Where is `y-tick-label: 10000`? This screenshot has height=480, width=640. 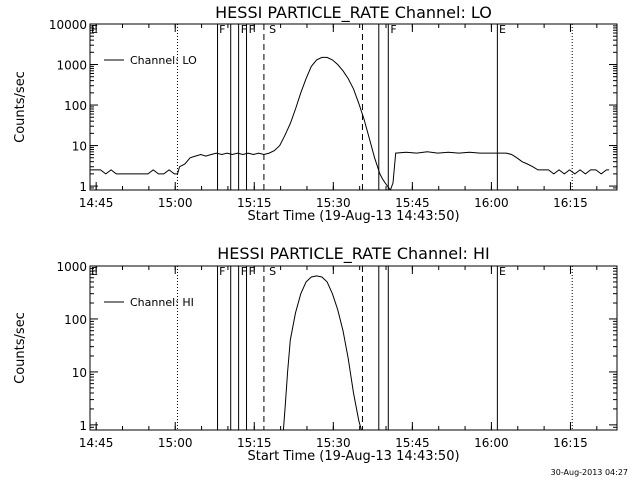 y-tick-label: 10000 is located at coordinates (68, 25).